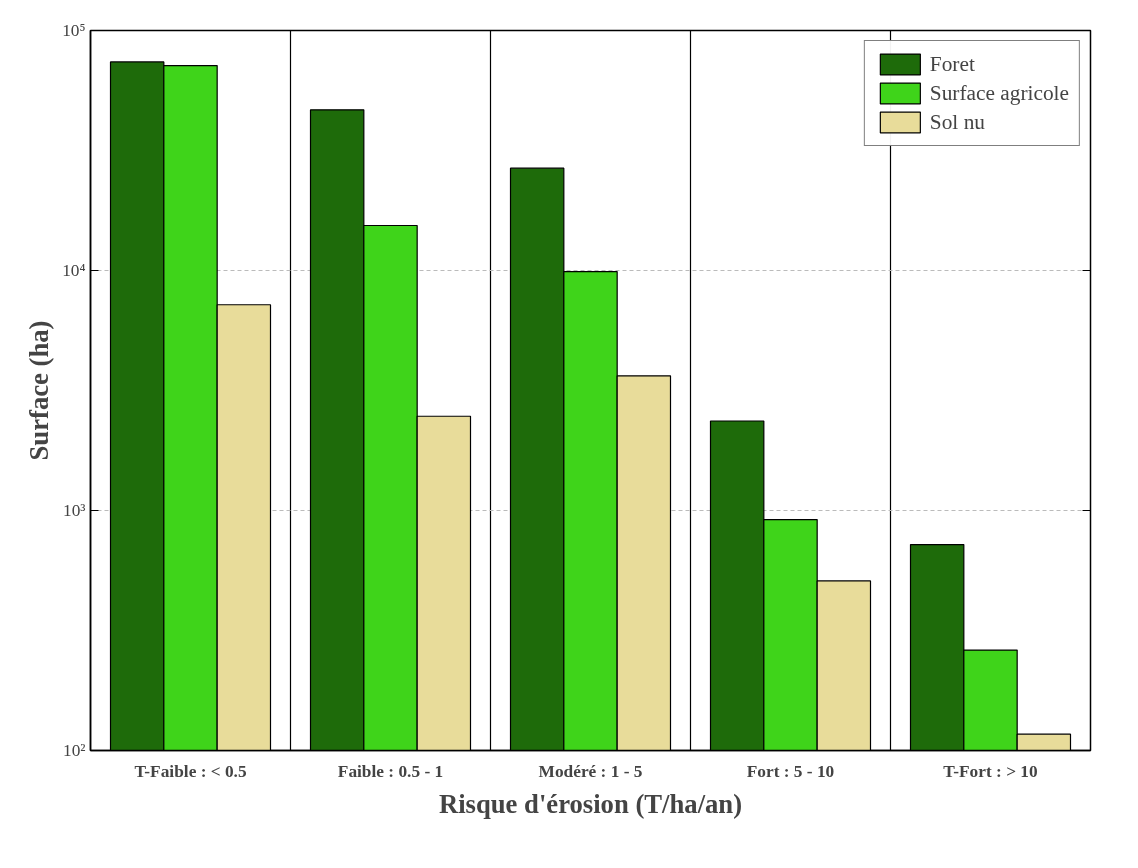 This screenshot has width=1138, height=868. I want to click on x-tick-label: Modéré : 1 - 5, so click(590, 771).